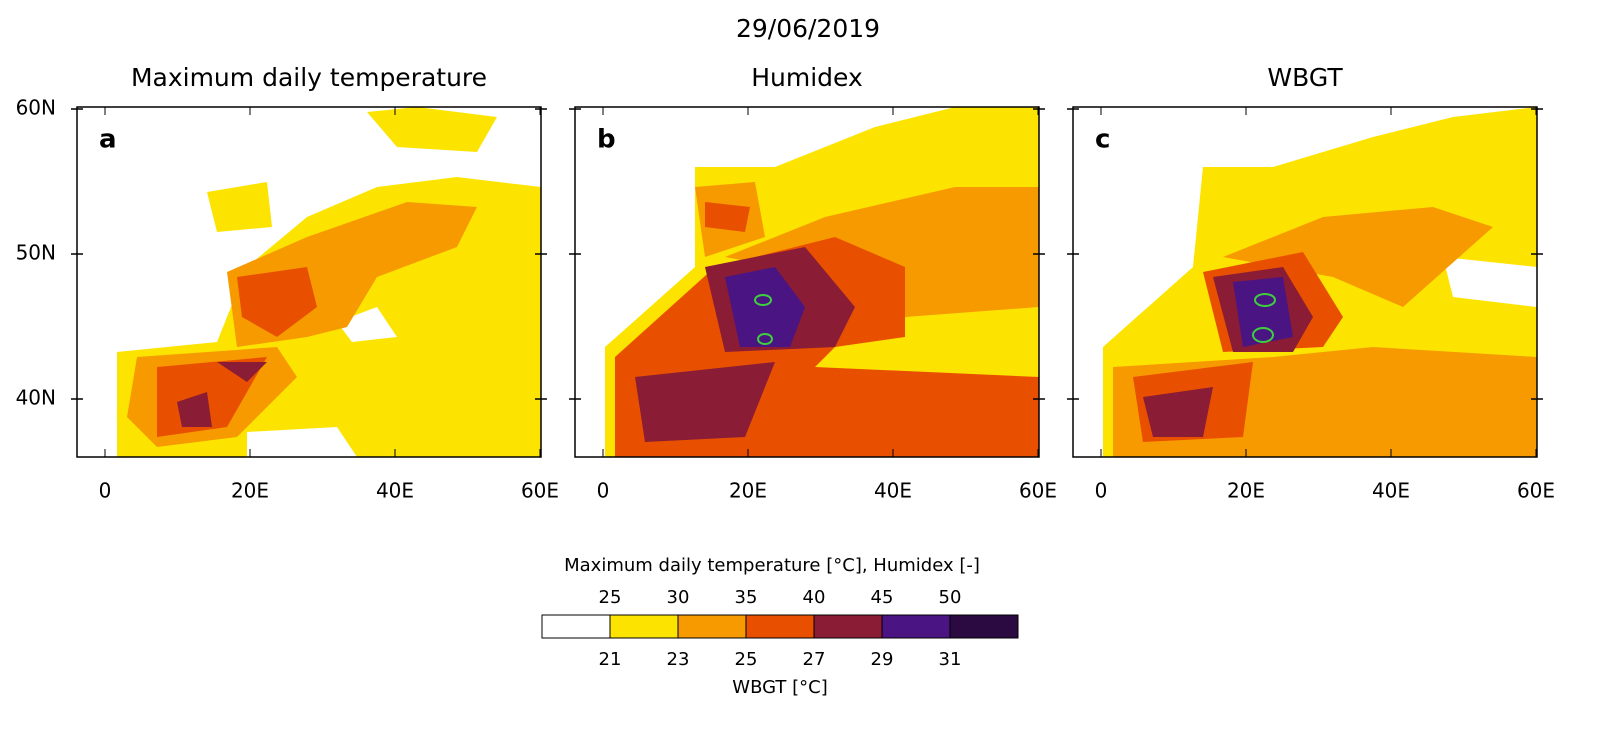 The height and width of the screenshot is (756, 1600). Describe the element at coordinates (950, 659) in the screenshot. I see `colorbar-label: 31` at that location.